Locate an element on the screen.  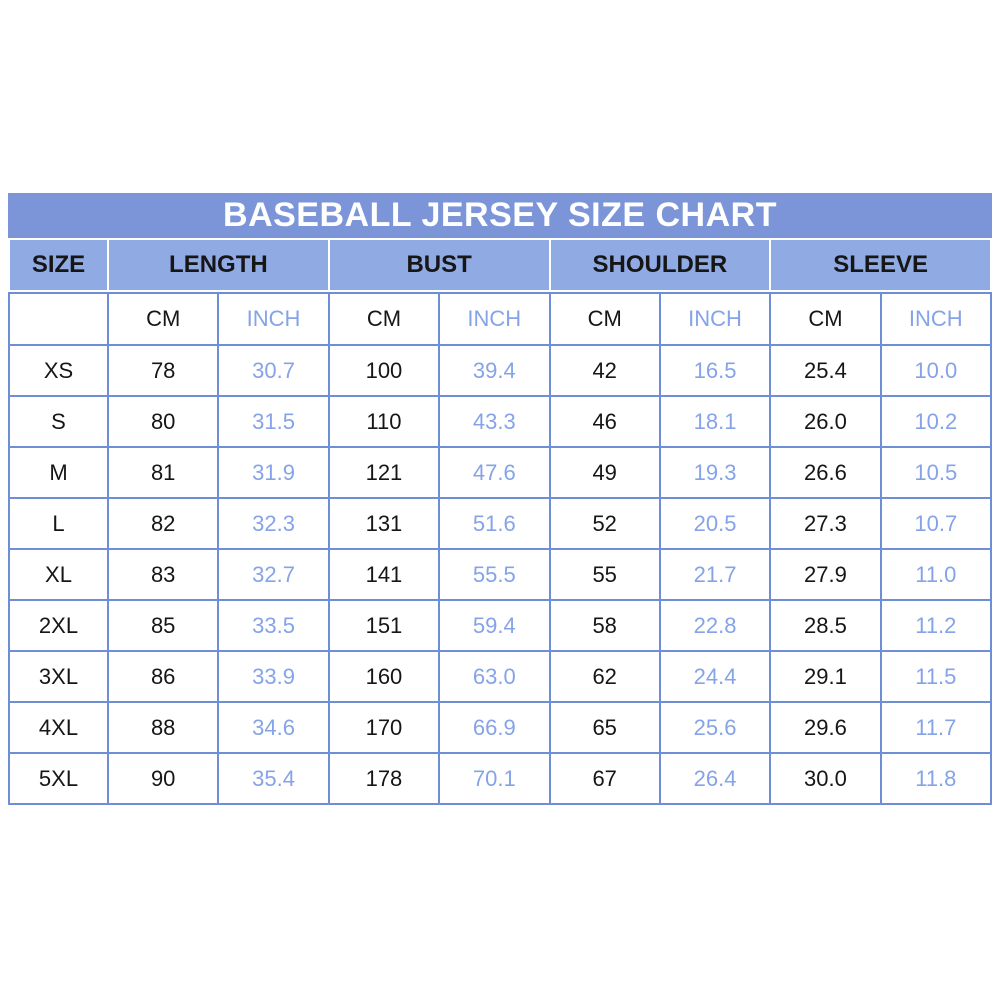
sleeve-cm-cell: 30.0 is located at coordinates (825, 778).